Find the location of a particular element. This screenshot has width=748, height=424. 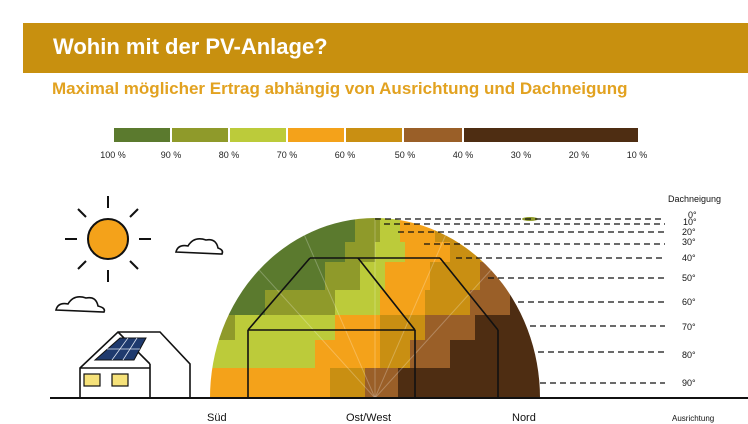

house-icon is located at coordinates (135, 364).